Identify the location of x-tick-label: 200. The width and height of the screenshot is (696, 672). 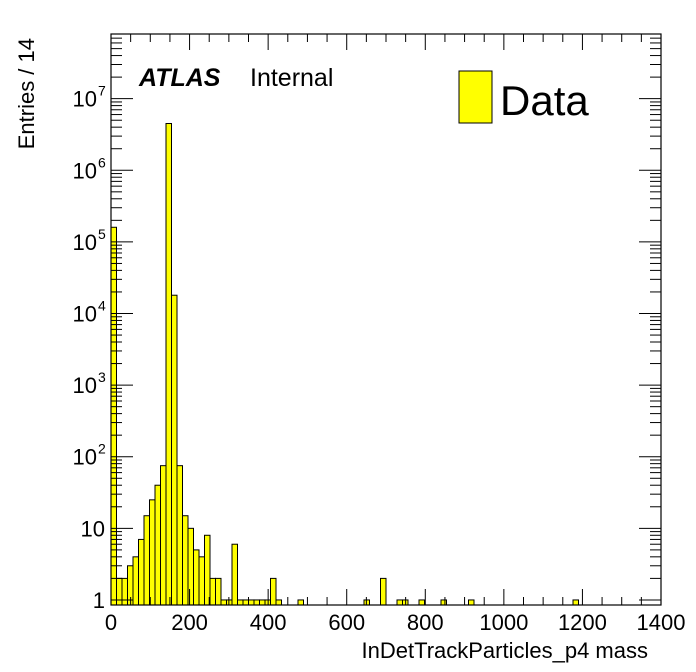
(189, 622).